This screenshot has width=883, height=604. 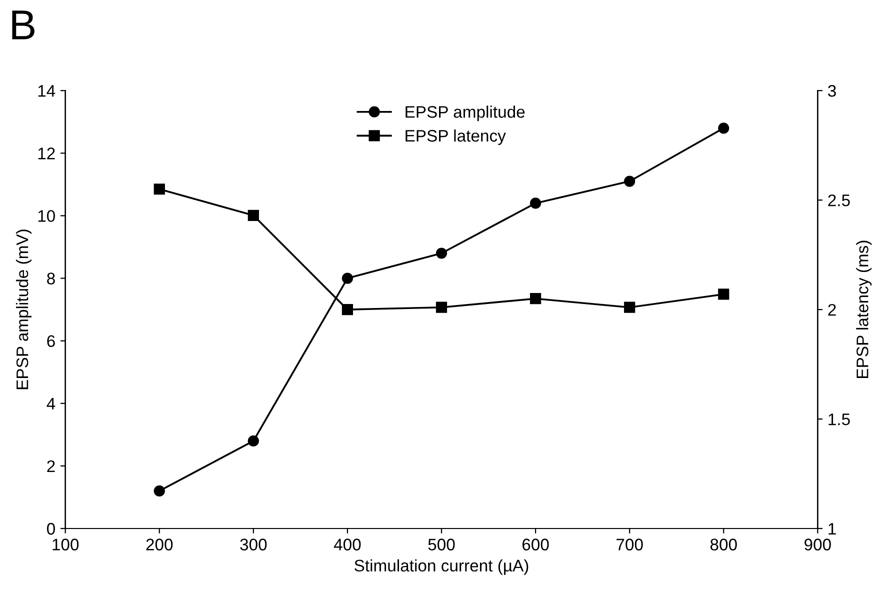 I want to click on y-tick-label: 4, so click(x=51, y=404).